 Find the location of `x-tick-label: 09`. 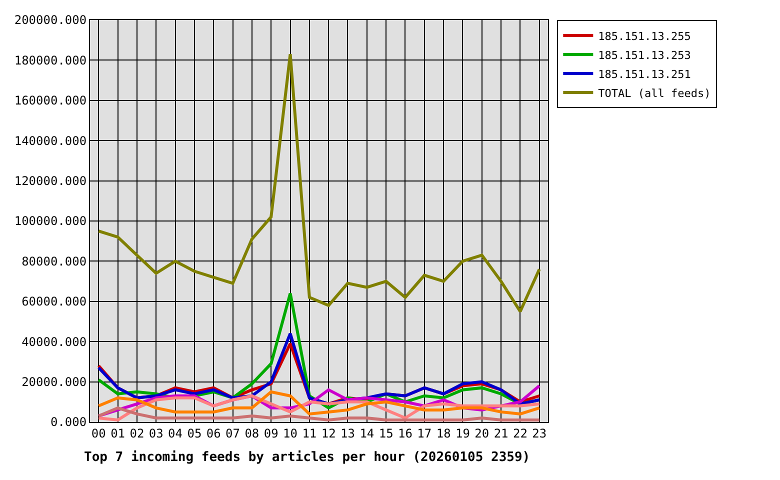

x-tick-label: 09 is located at coordinates (271, 433).